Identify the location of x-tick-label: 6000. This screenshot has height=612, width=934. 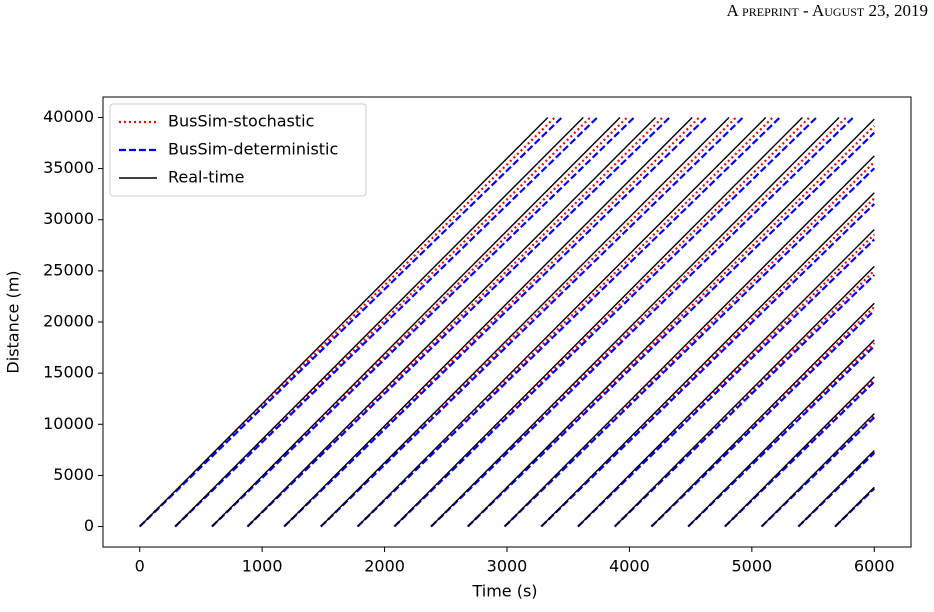
(874, 566).